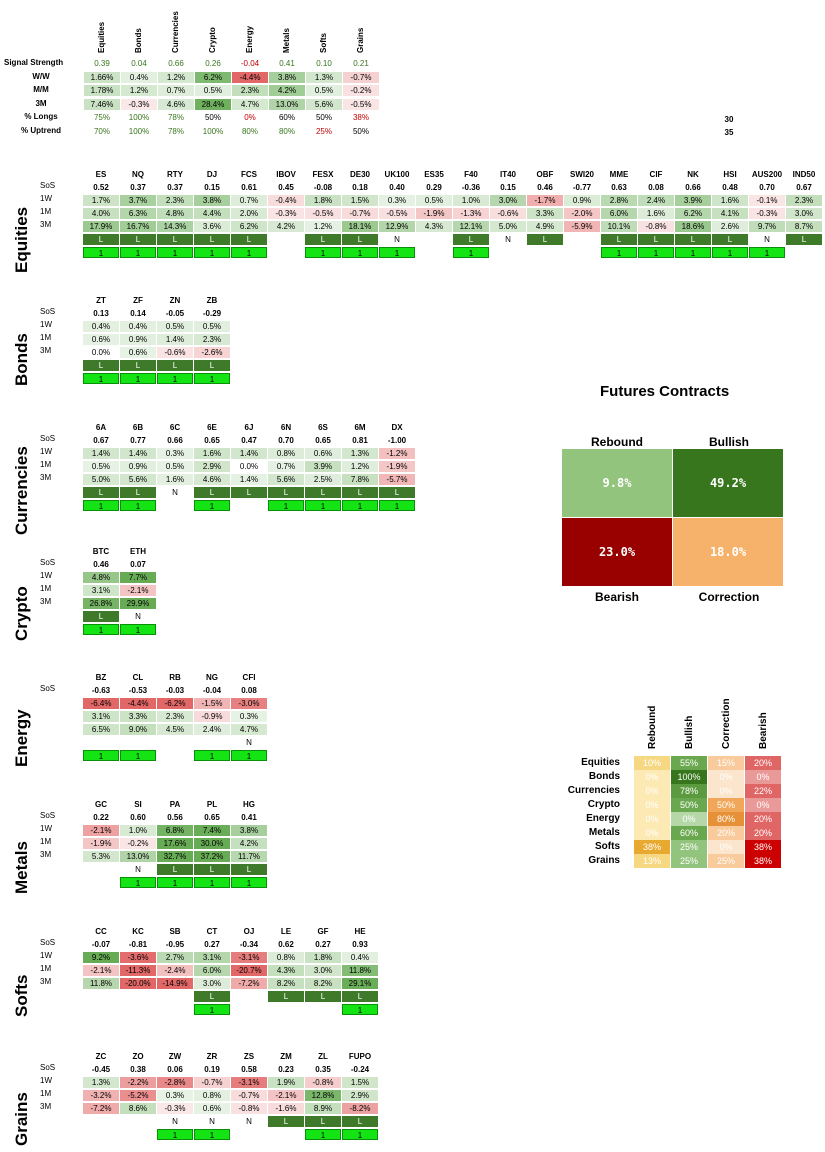  Describe the element at coordinates (249, 970) in the screenshot. I see `return-cell: -20.7%` at that location.